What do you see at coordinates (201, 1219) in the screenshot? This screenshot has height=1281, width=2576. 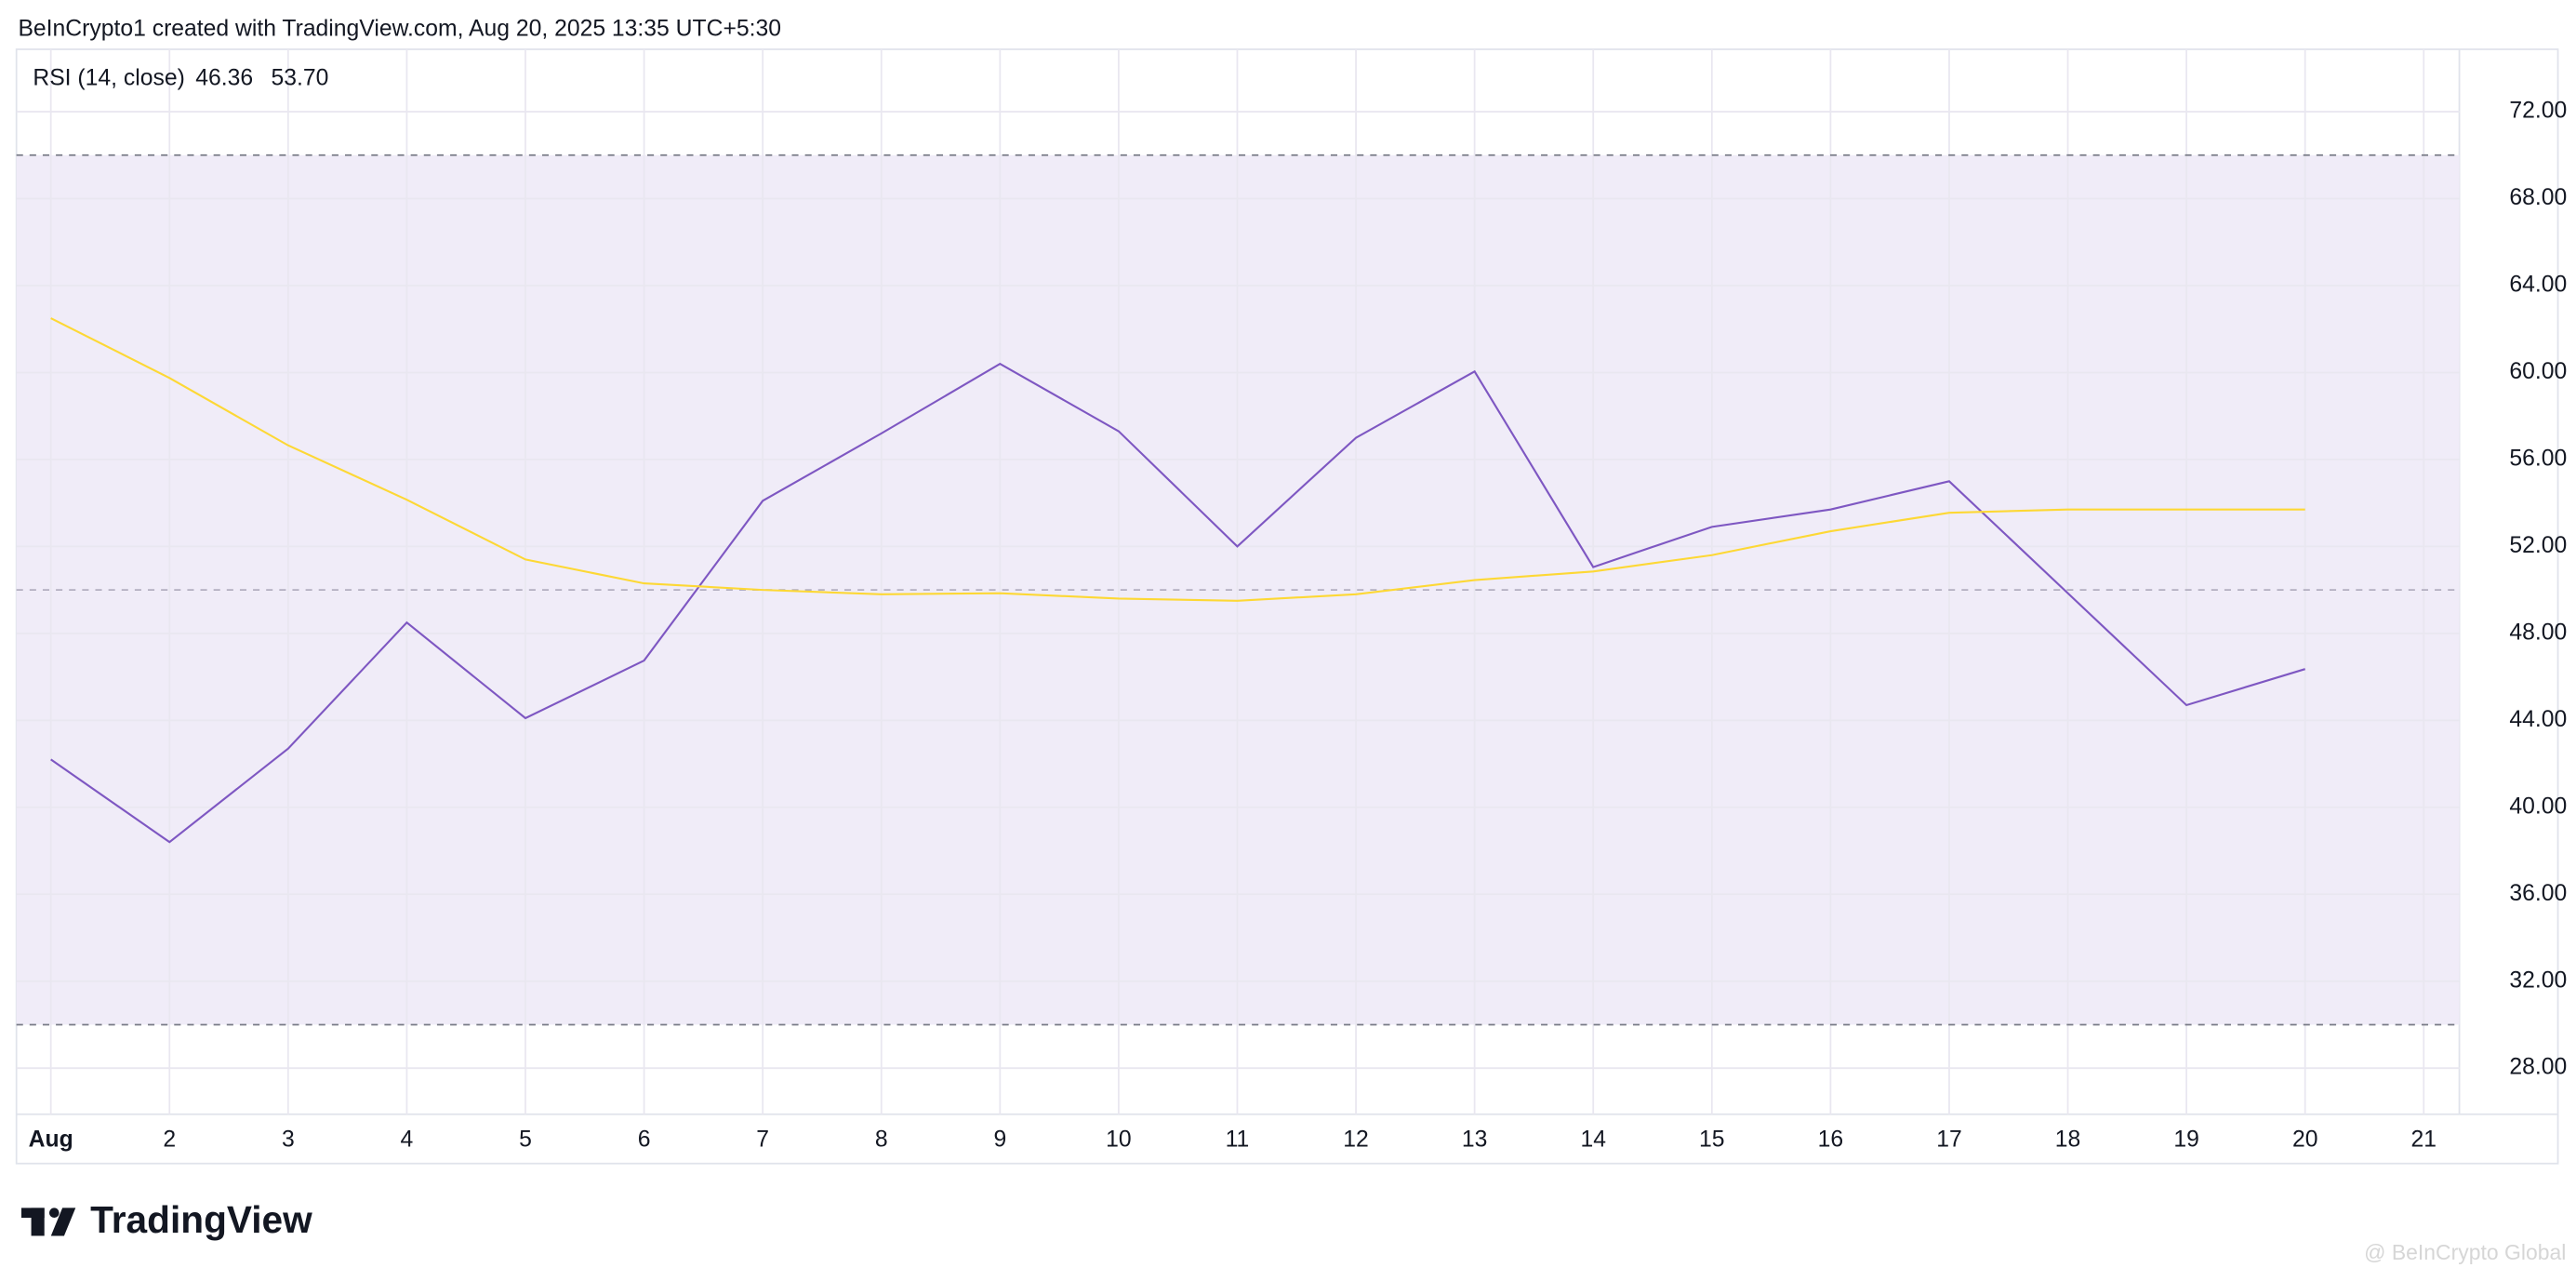 I see `logo-text: TradingView` at bounding box center [201, 1219].